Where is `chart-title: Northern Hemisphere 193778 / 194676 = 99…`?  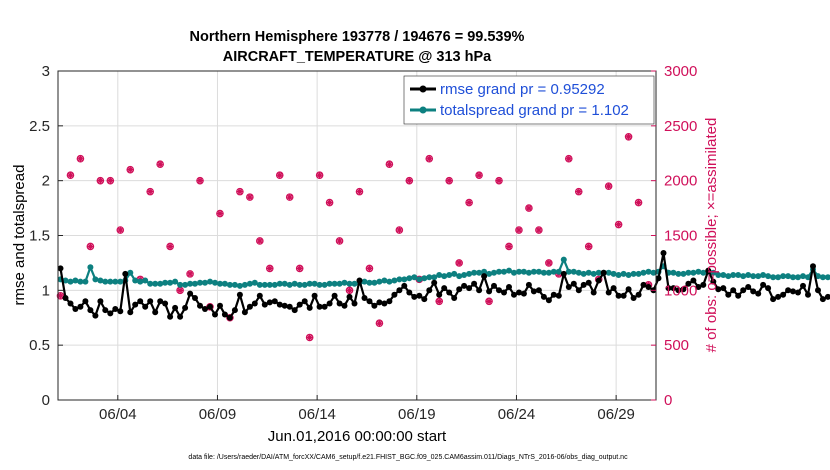 chart-title: Northern Hemisphere 193778 / 194676 = 99… is located at coordinates (357, 37).